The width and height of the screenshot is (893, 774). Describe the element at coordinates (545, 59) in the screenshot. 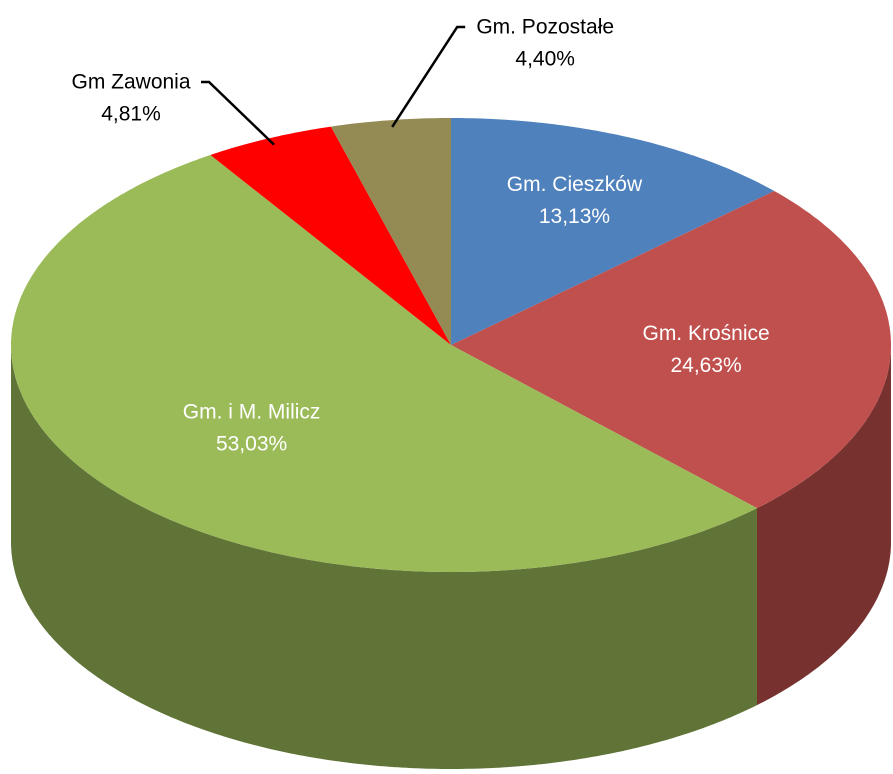

I see `slice-value-label: 4,40%` at that location.